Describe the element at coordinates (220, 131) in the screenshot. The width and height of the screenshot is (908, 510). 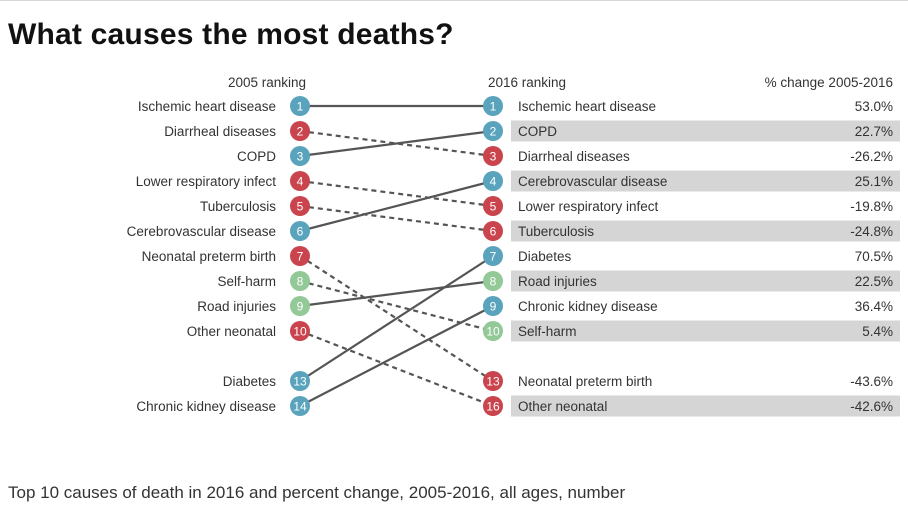
I see `left-label-2: Diarrheal diseases` at that location.